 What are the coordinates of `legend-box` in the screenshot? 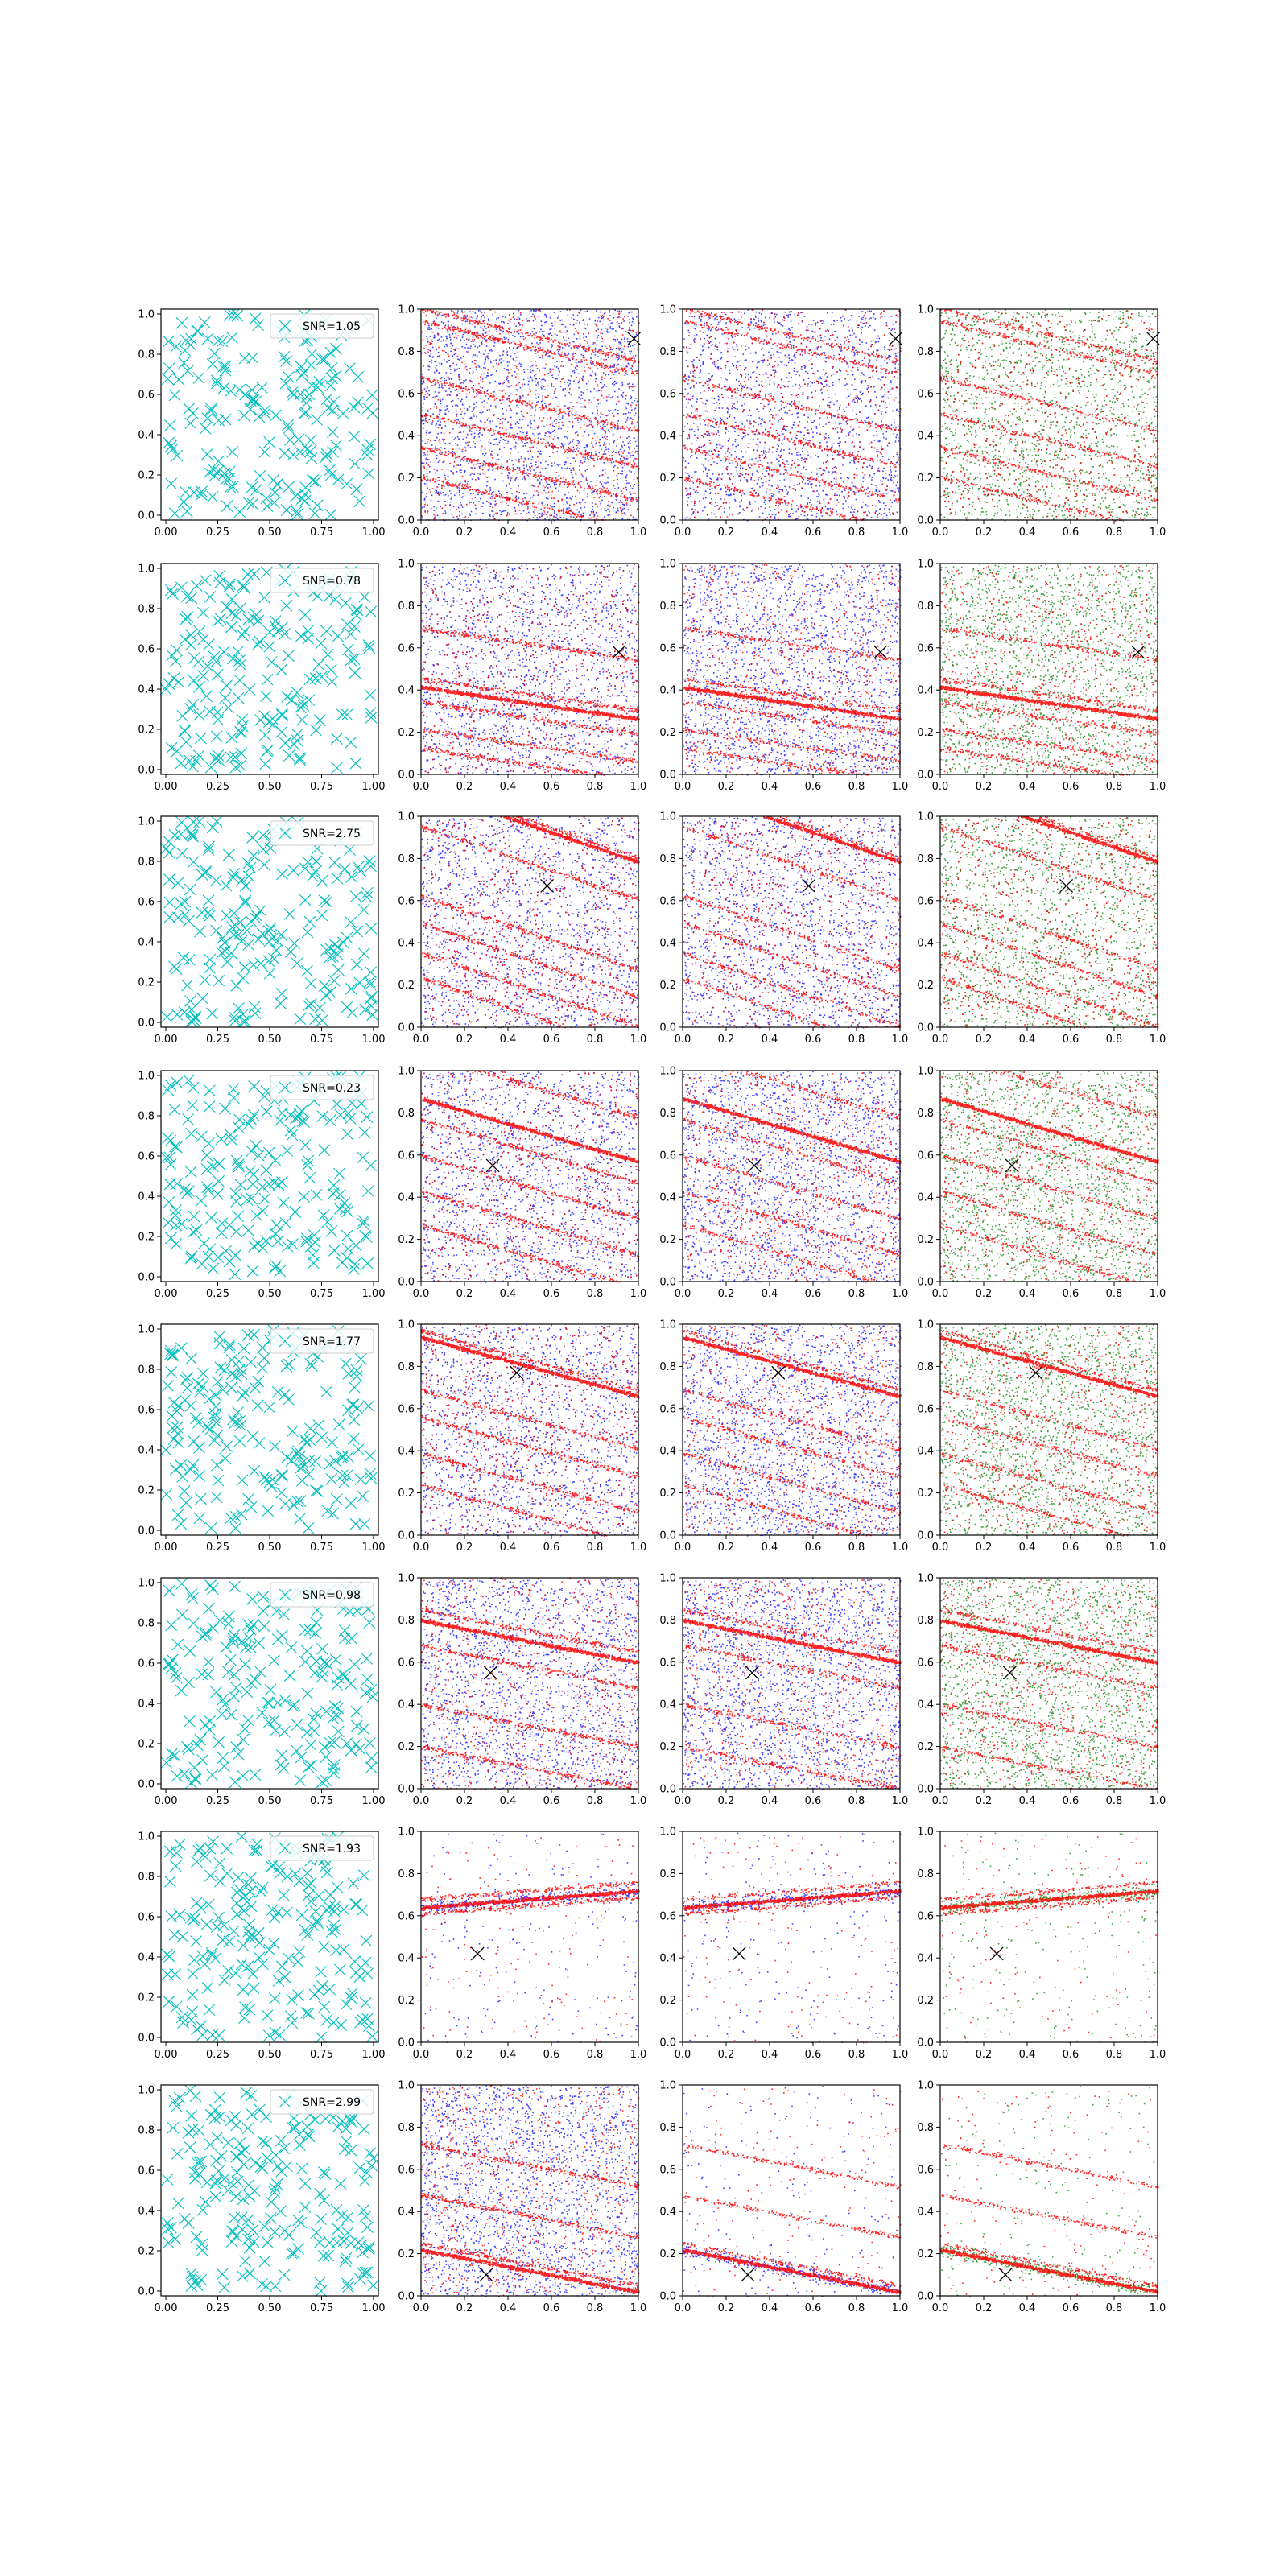 It's located at (322, 1087).